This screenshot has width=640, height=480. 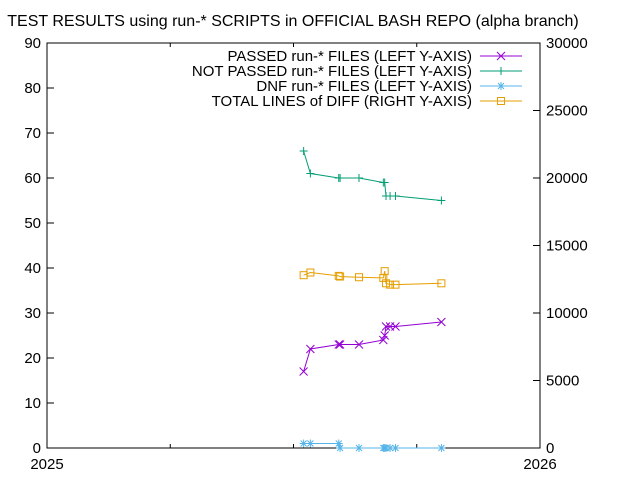 What do you see at coordinates (550, 448) in the screenshot?
I see `y2-tick-label: 0` at bounding box center [550, 448].